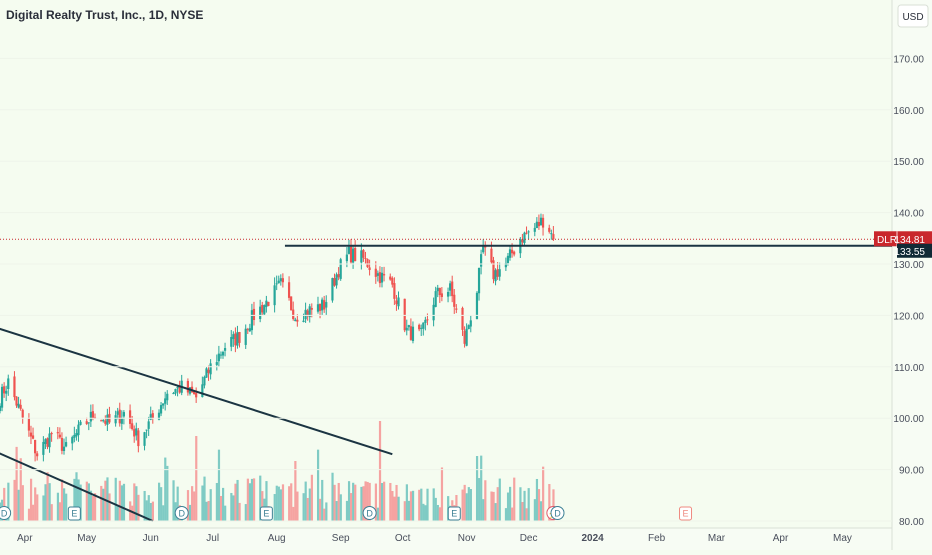 The width and height of the screenshot is (932, 555). Describe the element at coordinates (911, 522) in the screenshot. I see `price-tick-label: 80.00` at that location.